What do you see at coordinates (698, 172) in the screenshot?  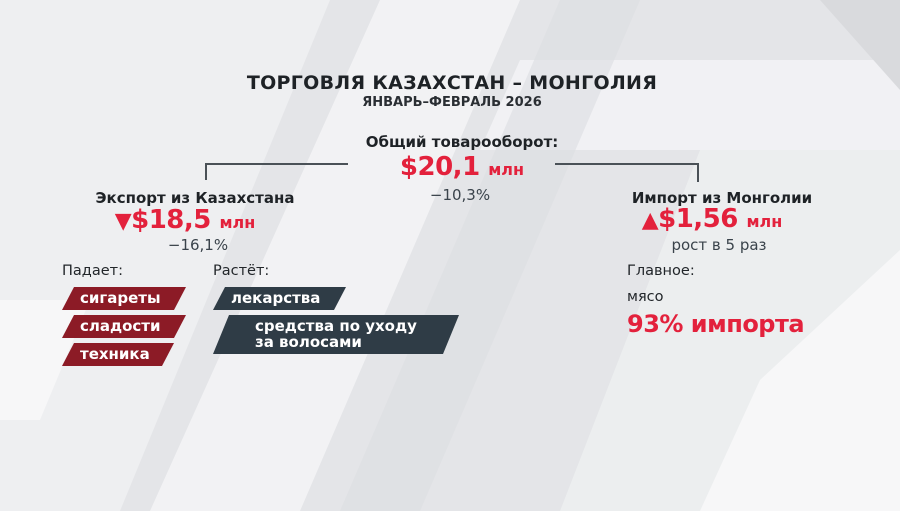 I see `bracket-right-v` at bounding box center [698, 172].